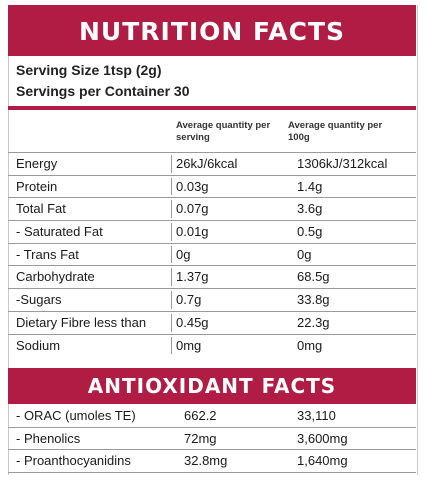 The width and height of the screenshot is (424, 480). What do you see at coordinates (212, 276) in the screenshot?
I see `table-row: Carbohydrate 1.37g 68.5g` at bounding box center [212, 276].